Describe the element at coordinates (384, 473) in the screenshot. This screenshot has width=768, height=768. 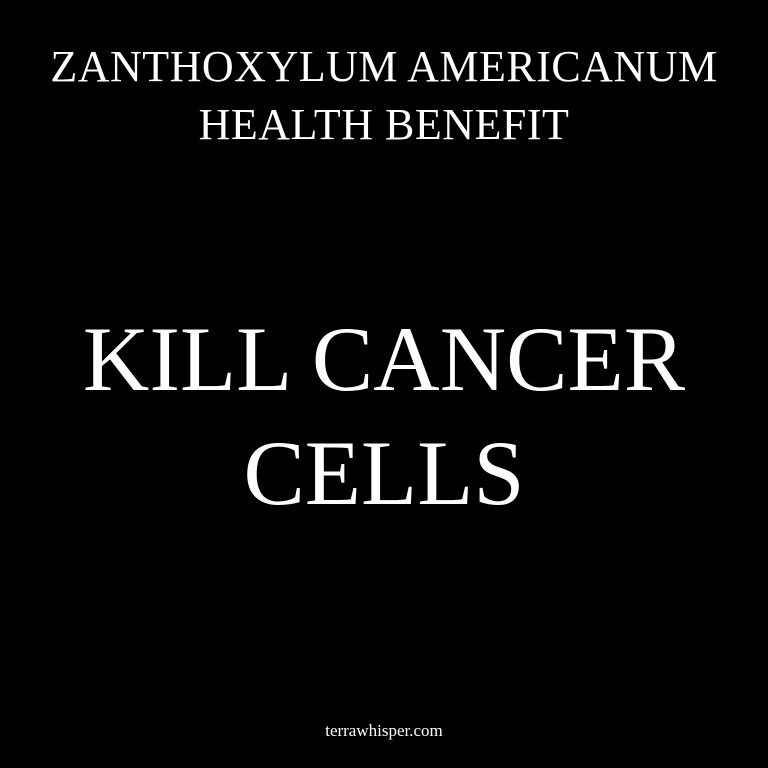
I see `benefit-line-2: CELLS` at that location.